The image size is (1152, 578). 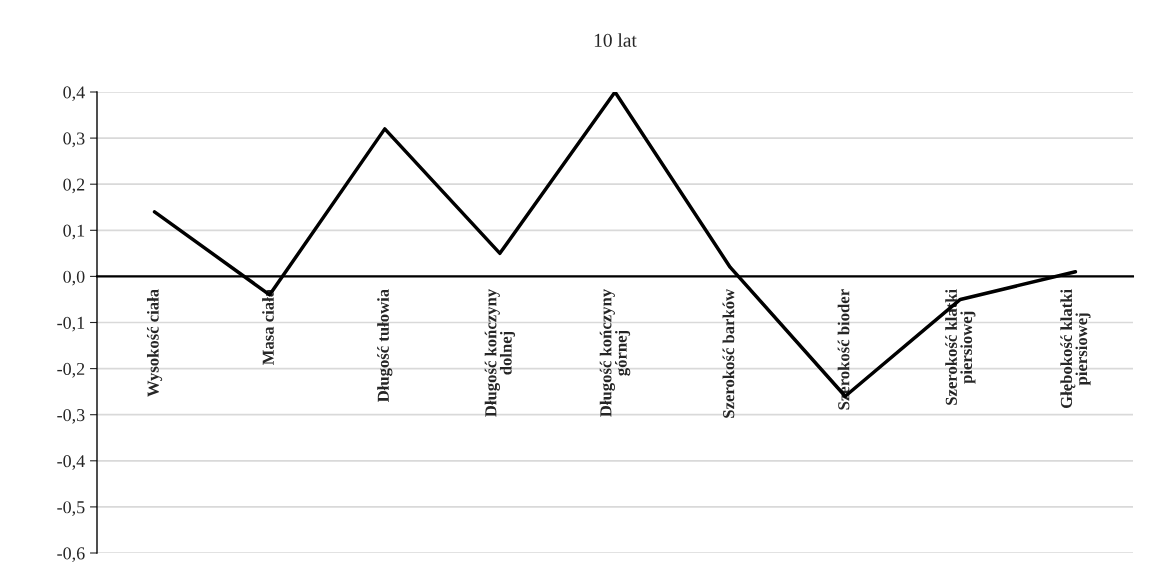 What do you see at coordinates (71, 462) in the screenshot?
I see `y-tick-label: -0,4` at bounding box center [71, 462].